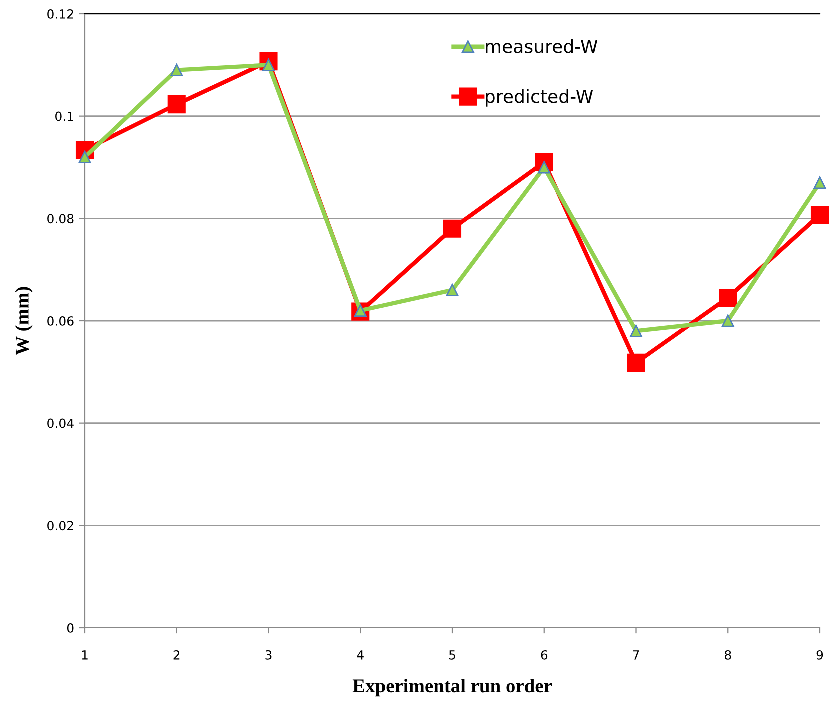 The width and height of the screenshot is (829, 706). Describe the element at coordinates (85, 655) in the screenshot. I see `x-tick-label: 1` at that location.